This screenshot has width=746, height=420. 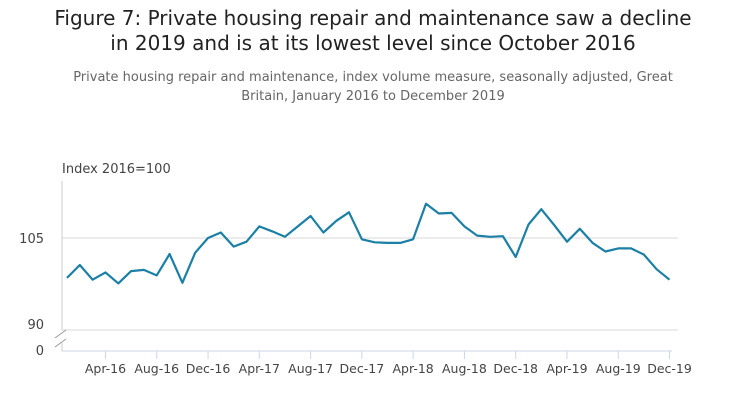 What do you see at coordinates (35, 325) in the screenshot?
I see `y-tick-label: 90` at bounding box center [35, 325].